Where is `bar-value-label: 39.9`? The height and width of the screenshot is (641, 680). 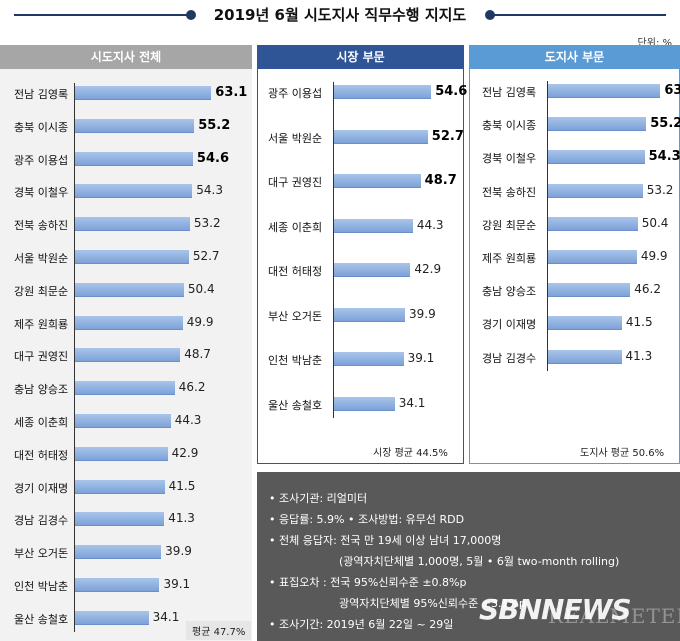
bar-value-label: 39.9 is located at coordinates (422, 313).